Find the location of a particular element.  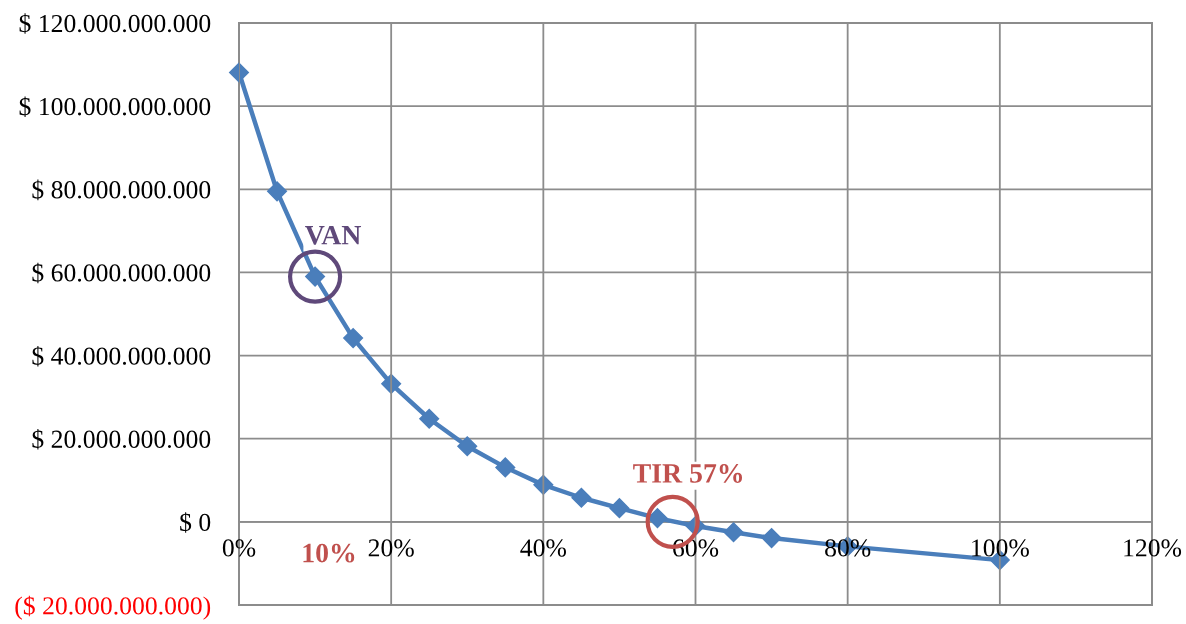

y-tick-label: ($ 20.000.000.000) is located at coordinates (113, 607).